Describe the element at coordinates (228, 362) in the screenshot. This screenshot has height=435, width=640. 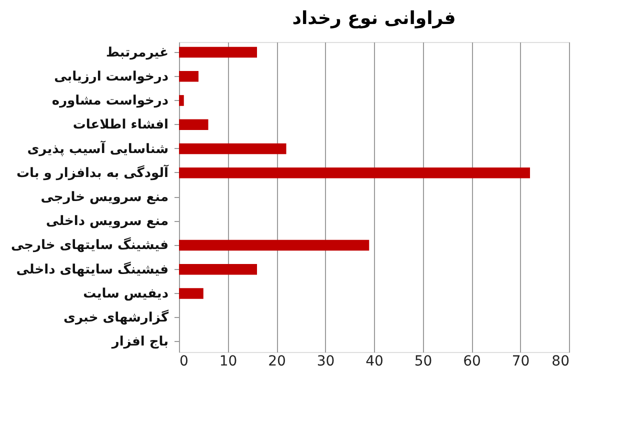
I see `x-tick-label: 10` at that location.